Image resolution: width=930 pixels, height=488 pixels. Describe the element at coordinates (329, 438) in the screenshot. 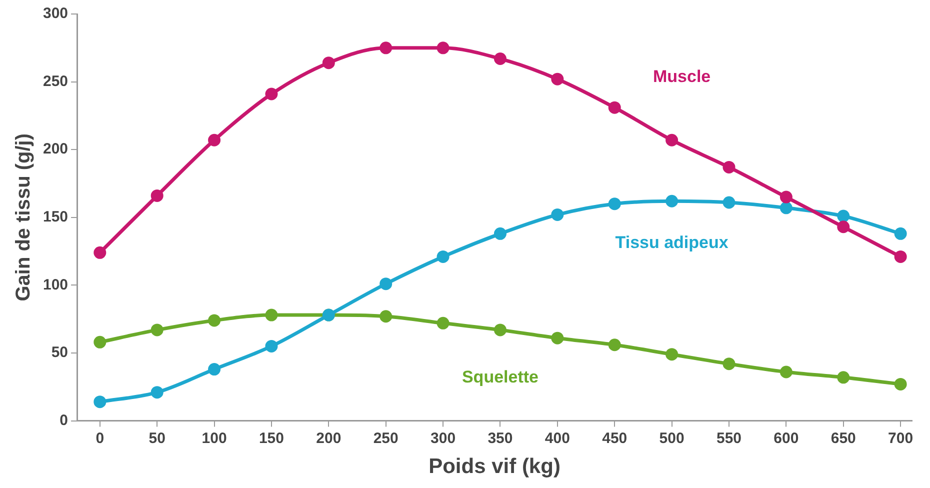

I see `x-tick-label: 200` at that location.